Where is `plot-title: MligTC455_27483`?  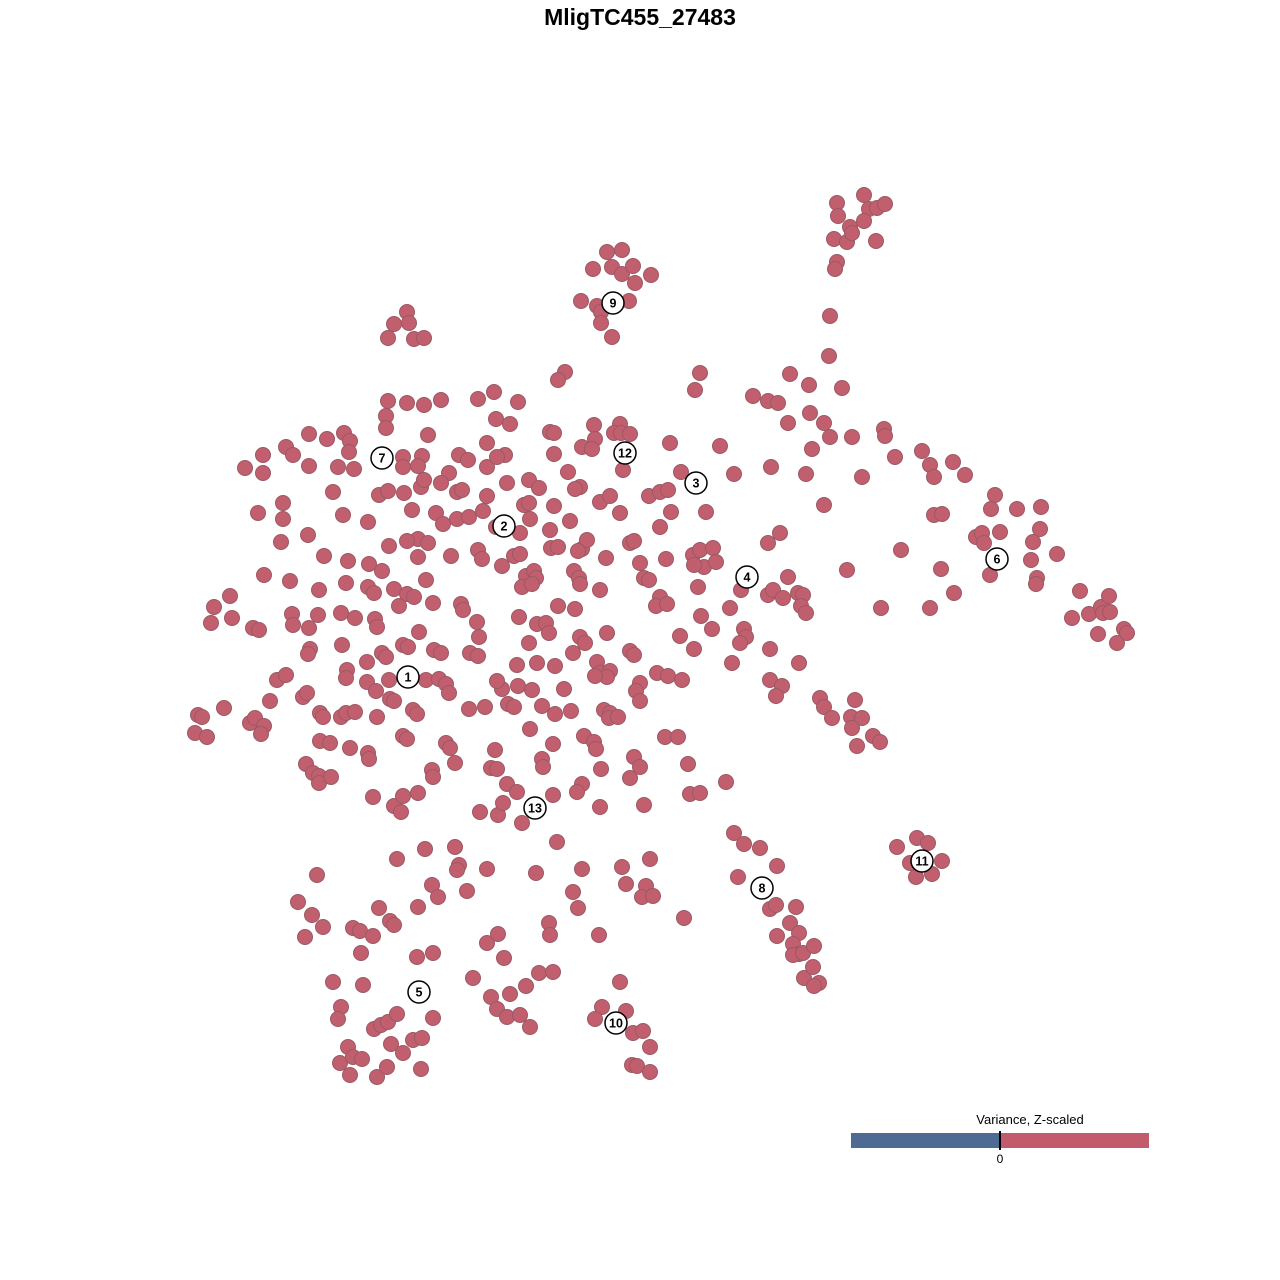 plot-title: MligTC455_27483 is located at coordinates (640, 17).